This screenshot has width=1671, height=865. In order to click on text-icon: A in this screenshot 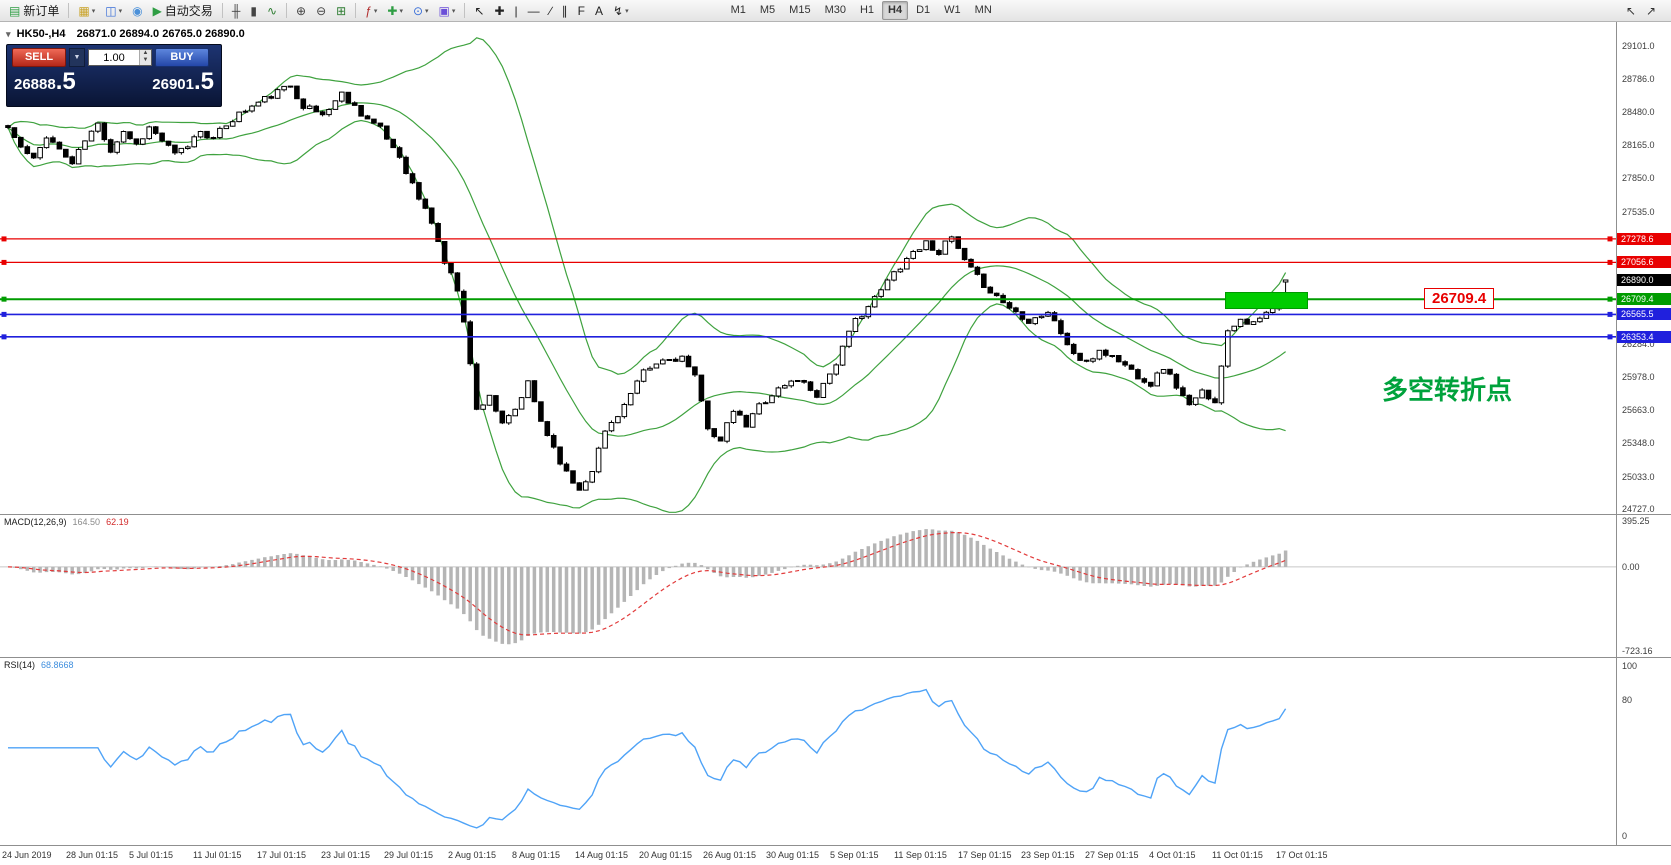, I will do `click(599, 10)`.